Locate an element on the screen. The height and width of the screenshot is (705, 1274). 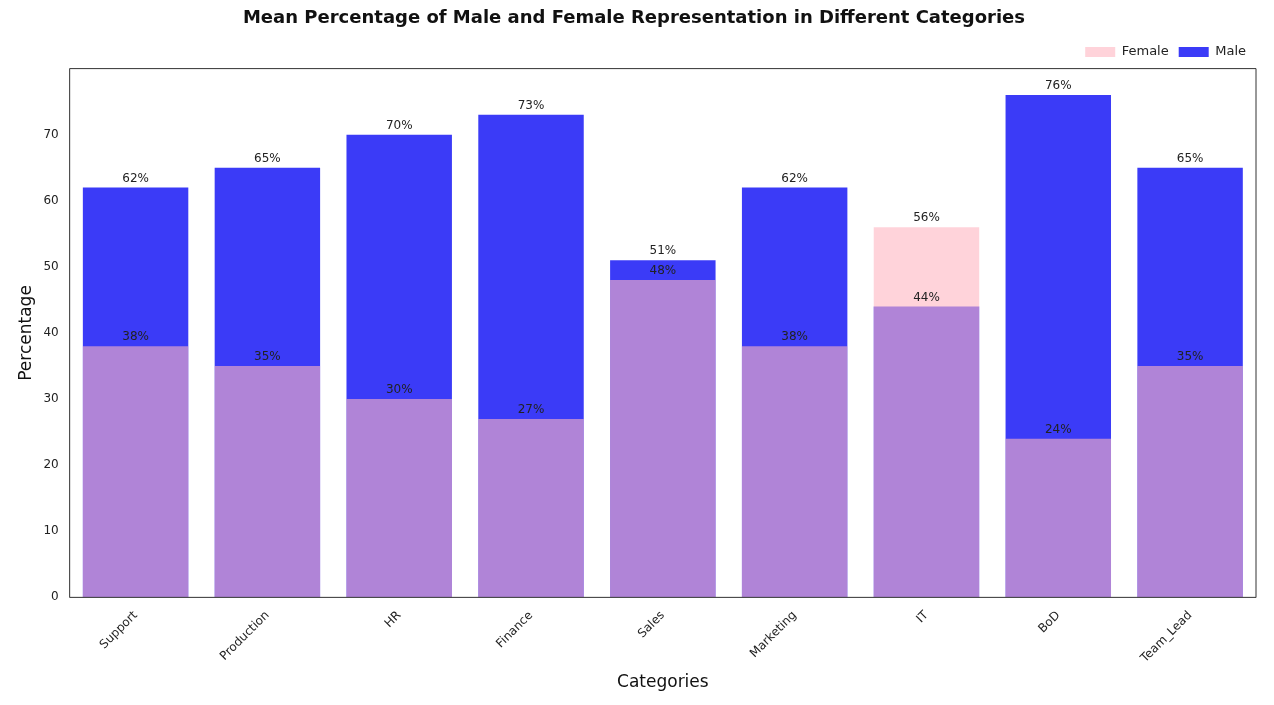
data-label: 30% is located at coordinates (399, 389).